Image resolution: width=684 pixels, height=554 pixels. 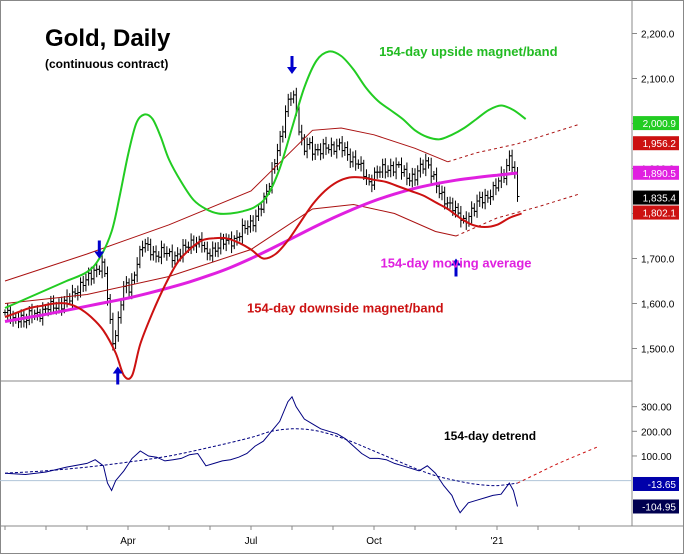 I want to click on upper-channel-projection, so click(x=513, y=143).